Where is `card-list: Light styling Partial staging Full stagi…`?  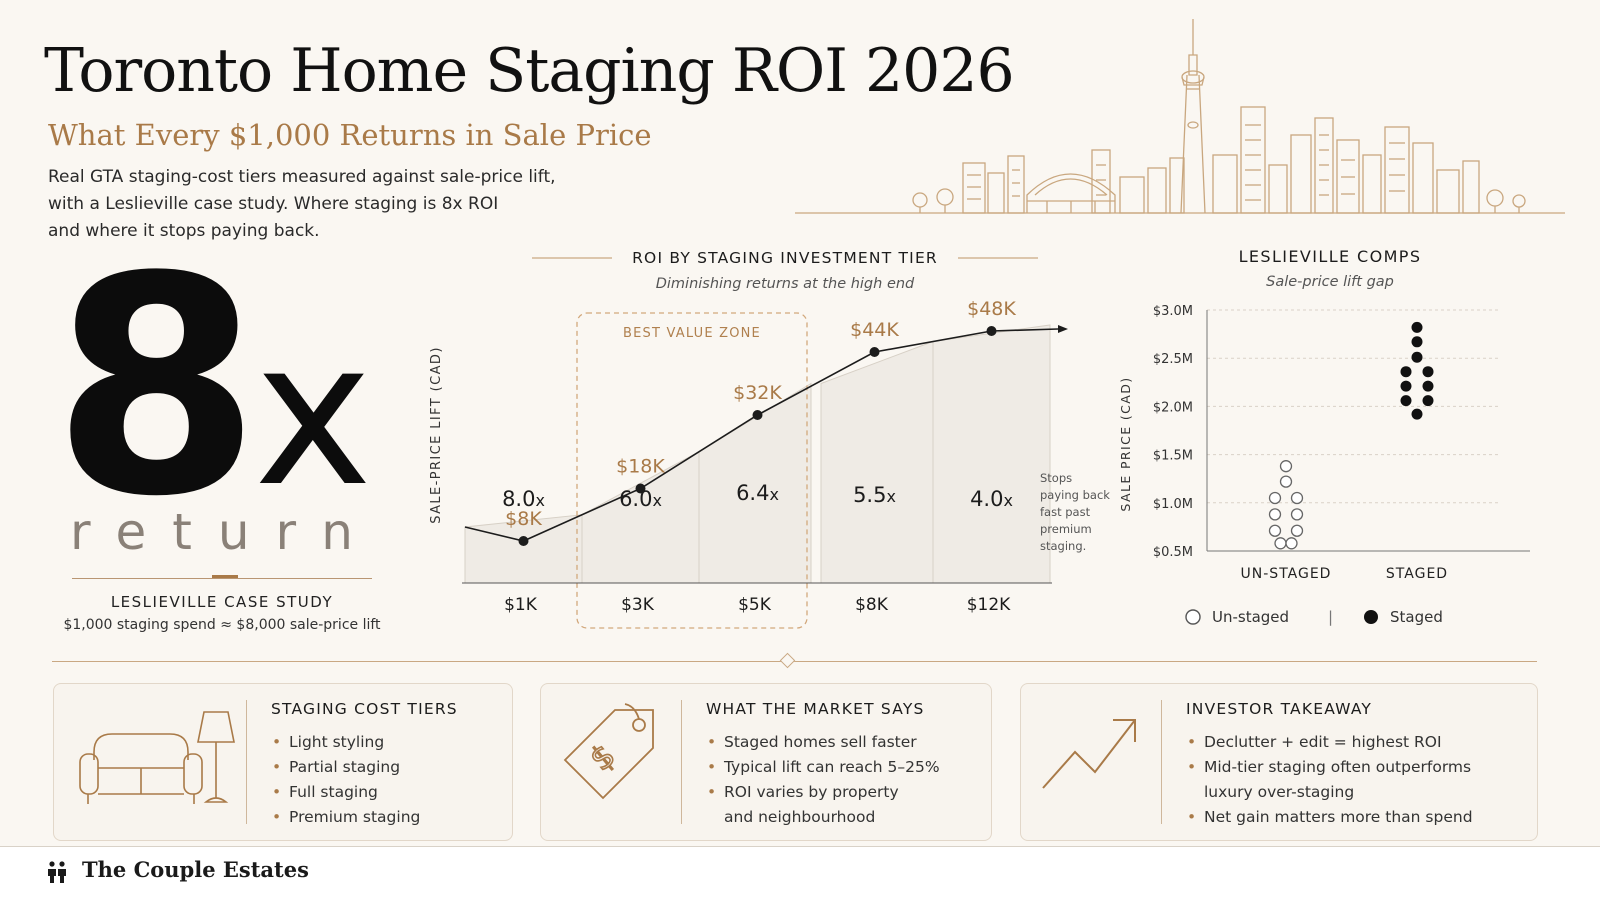 card-list: Light styling Partial staging Full stagi… is located at coordinates (345, 780).